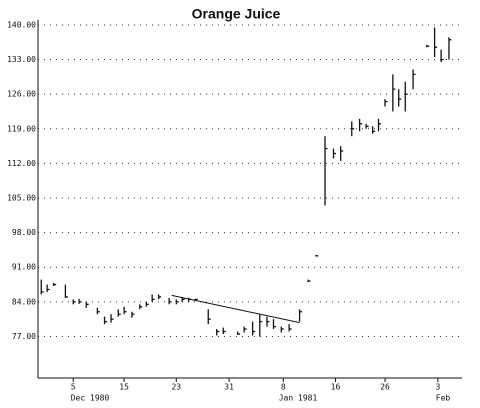  Describe the element at coordinates (298, 398) in the screenshot. I see `period-label: Jan 1981` at that location.